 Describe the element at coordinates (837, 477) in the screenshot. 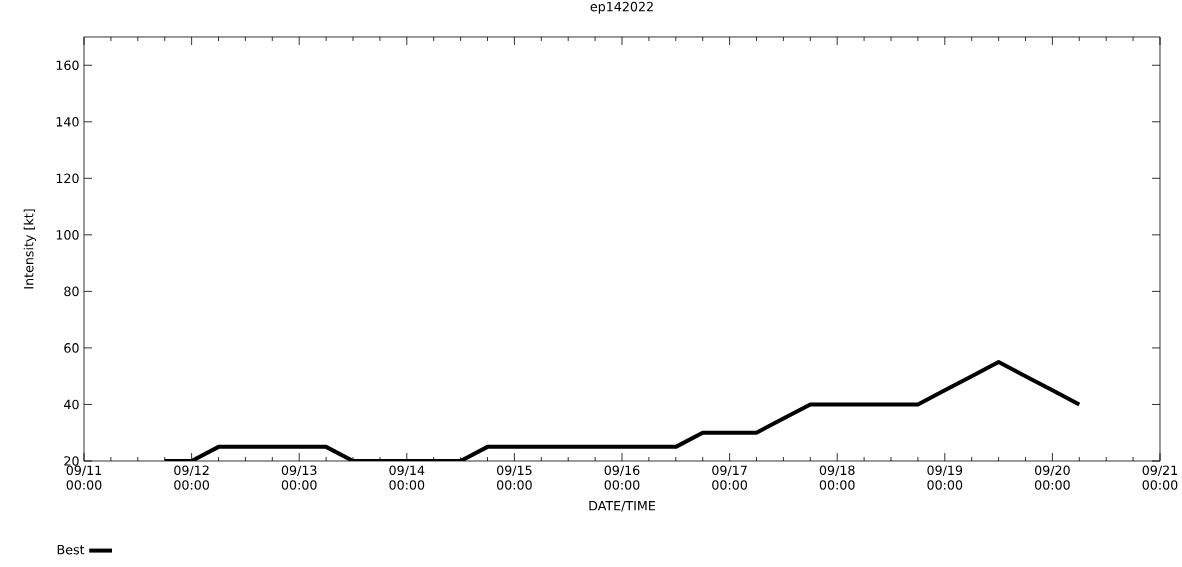

I see `x-tick-label: 09/18 00:00` at that location.